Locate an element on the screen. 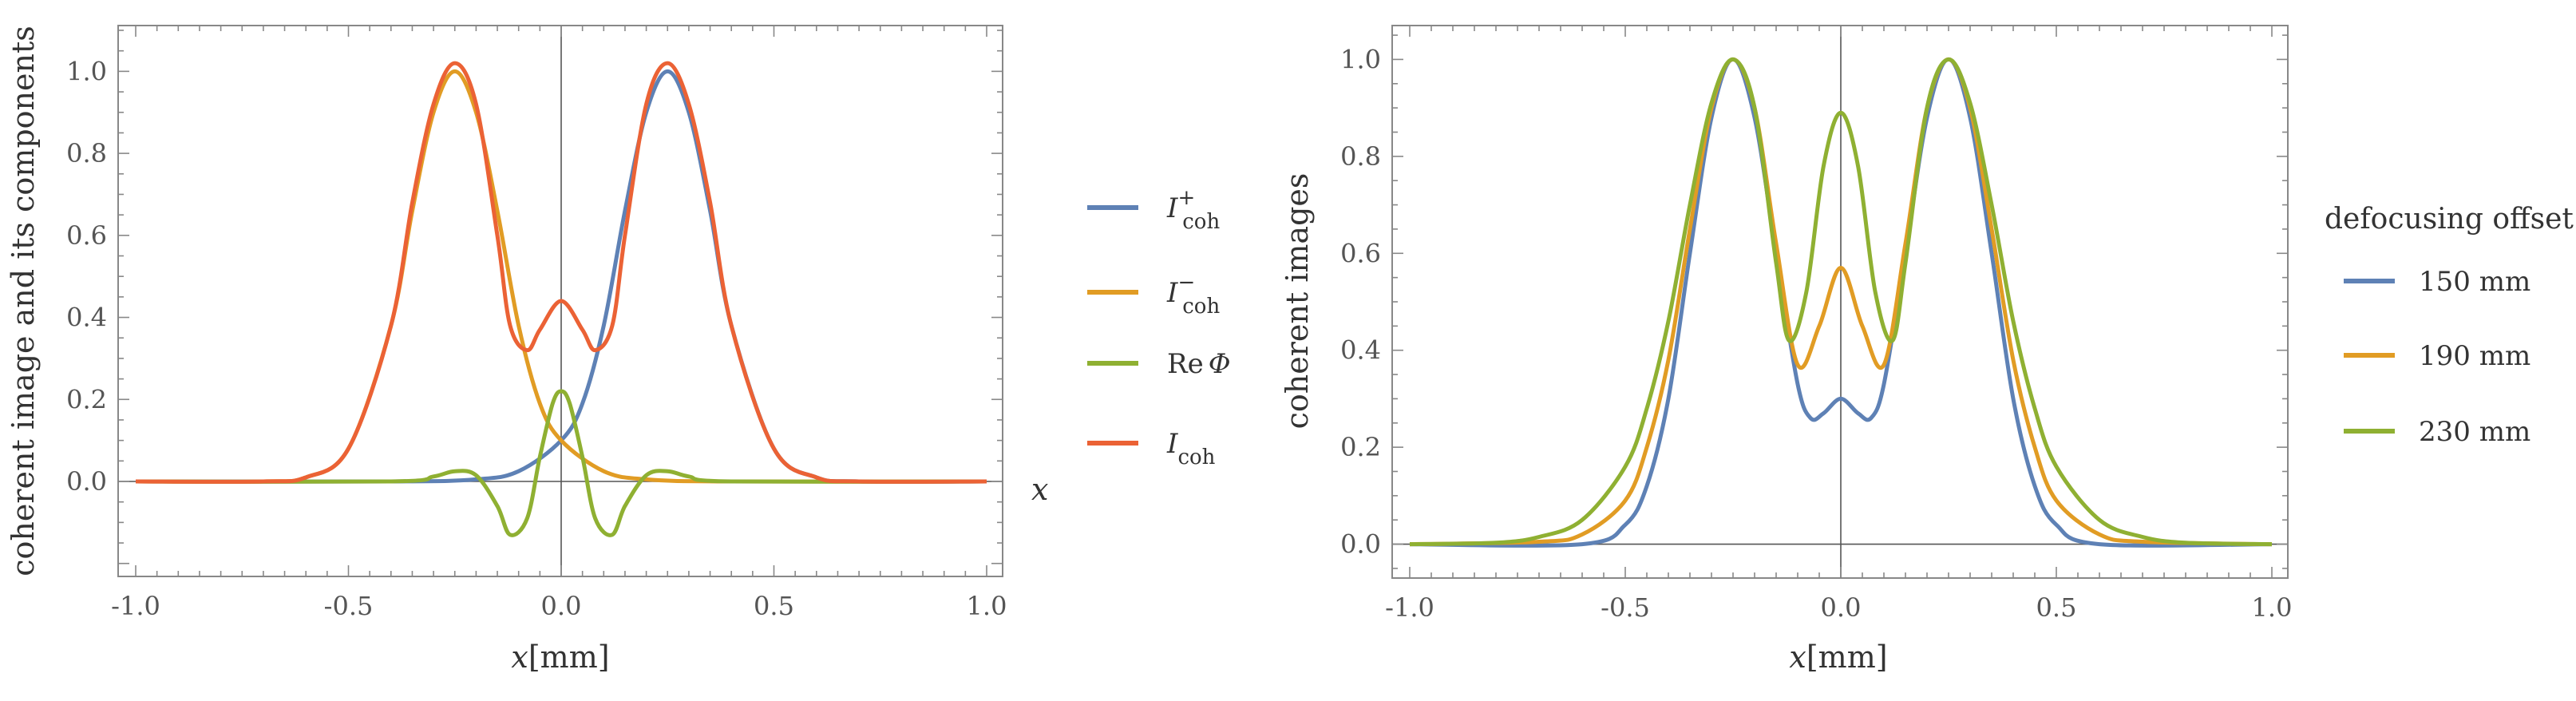  right-legend: defocusing offset 150 mm 190 mm 230 mm is located at coordinates (2449, 326).